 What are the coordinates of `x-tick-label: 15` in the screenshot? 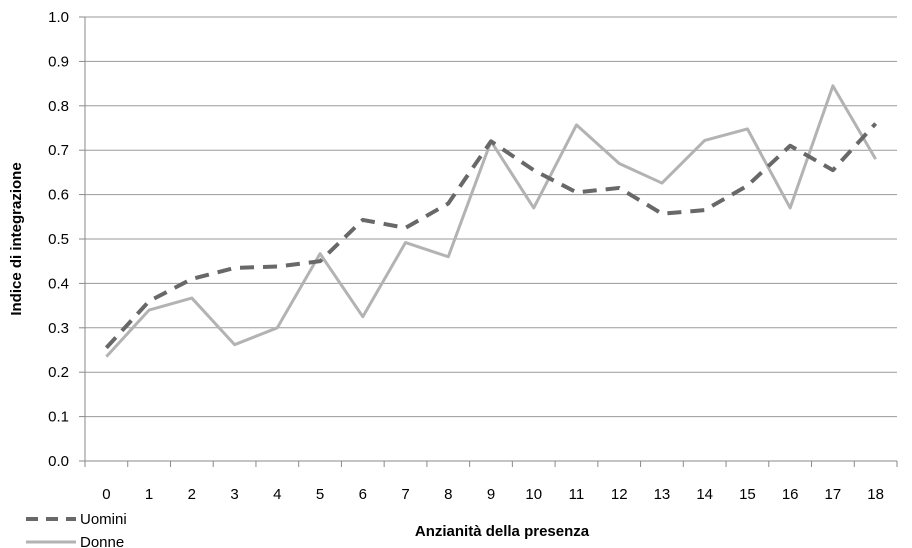 It's located at (747, 494).